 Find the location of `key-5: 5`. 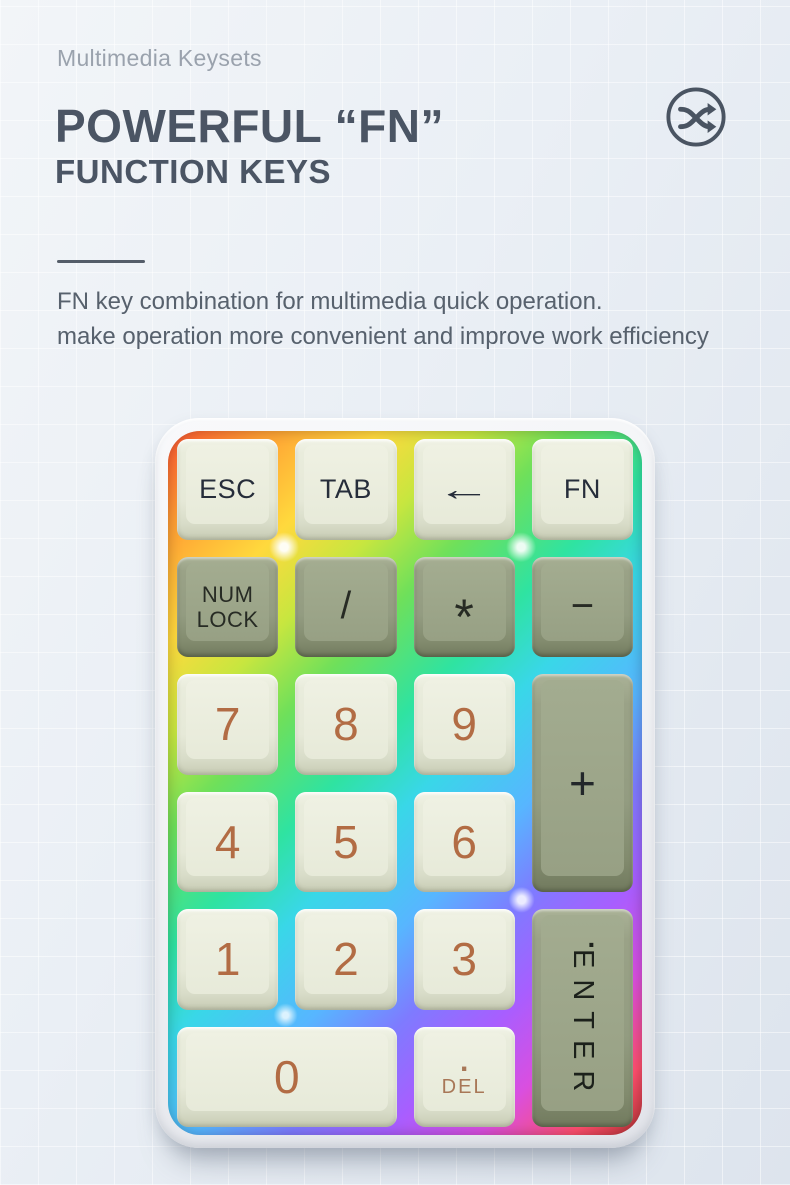

key-5: 5 is located at coordinates (346, 841).